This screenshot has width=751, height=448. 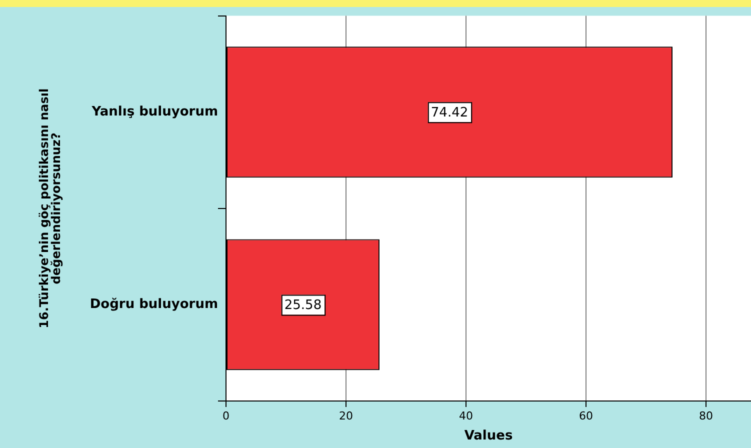 What do you see at coordinates (50, 208) in the screenshot?
I see `y-axis-title: 16.Türkiye’nin göç politikasını nasıl değerlendiriyorsunuz?` at bounding box center [50, 208].